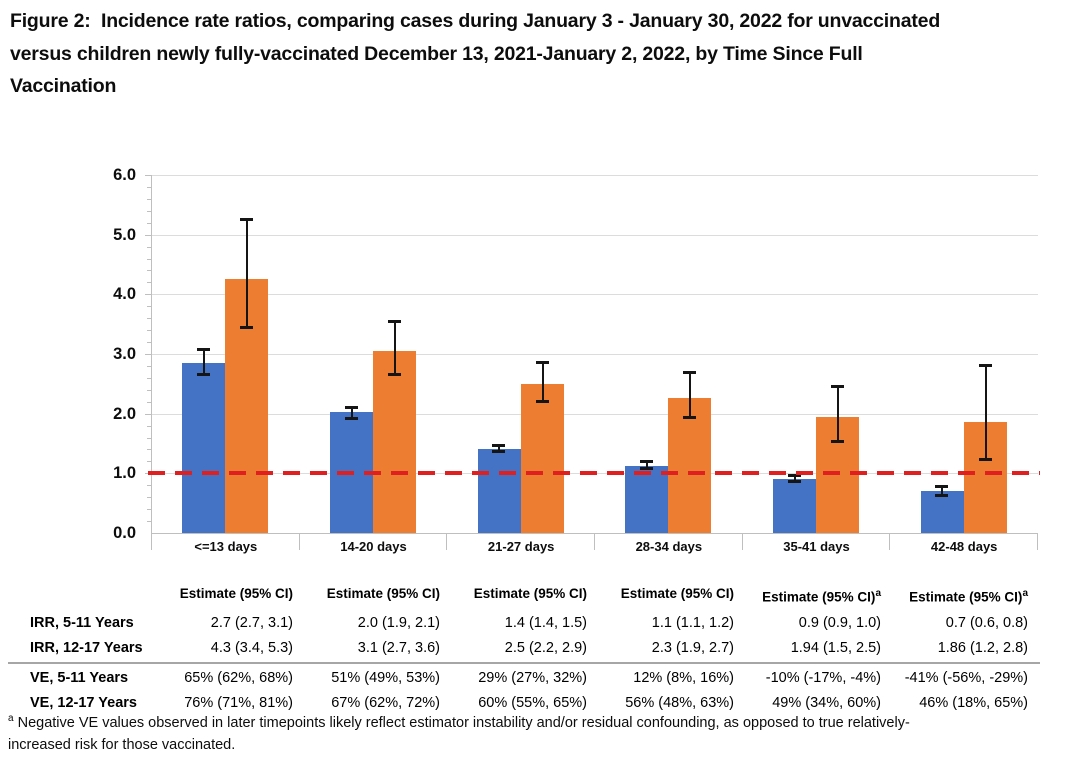  What do you see at coordinates (982, 647) in the screenshot?
I see `table-cell: 1.86 (1.2, 2.8)` at bounding box center [982, 647].